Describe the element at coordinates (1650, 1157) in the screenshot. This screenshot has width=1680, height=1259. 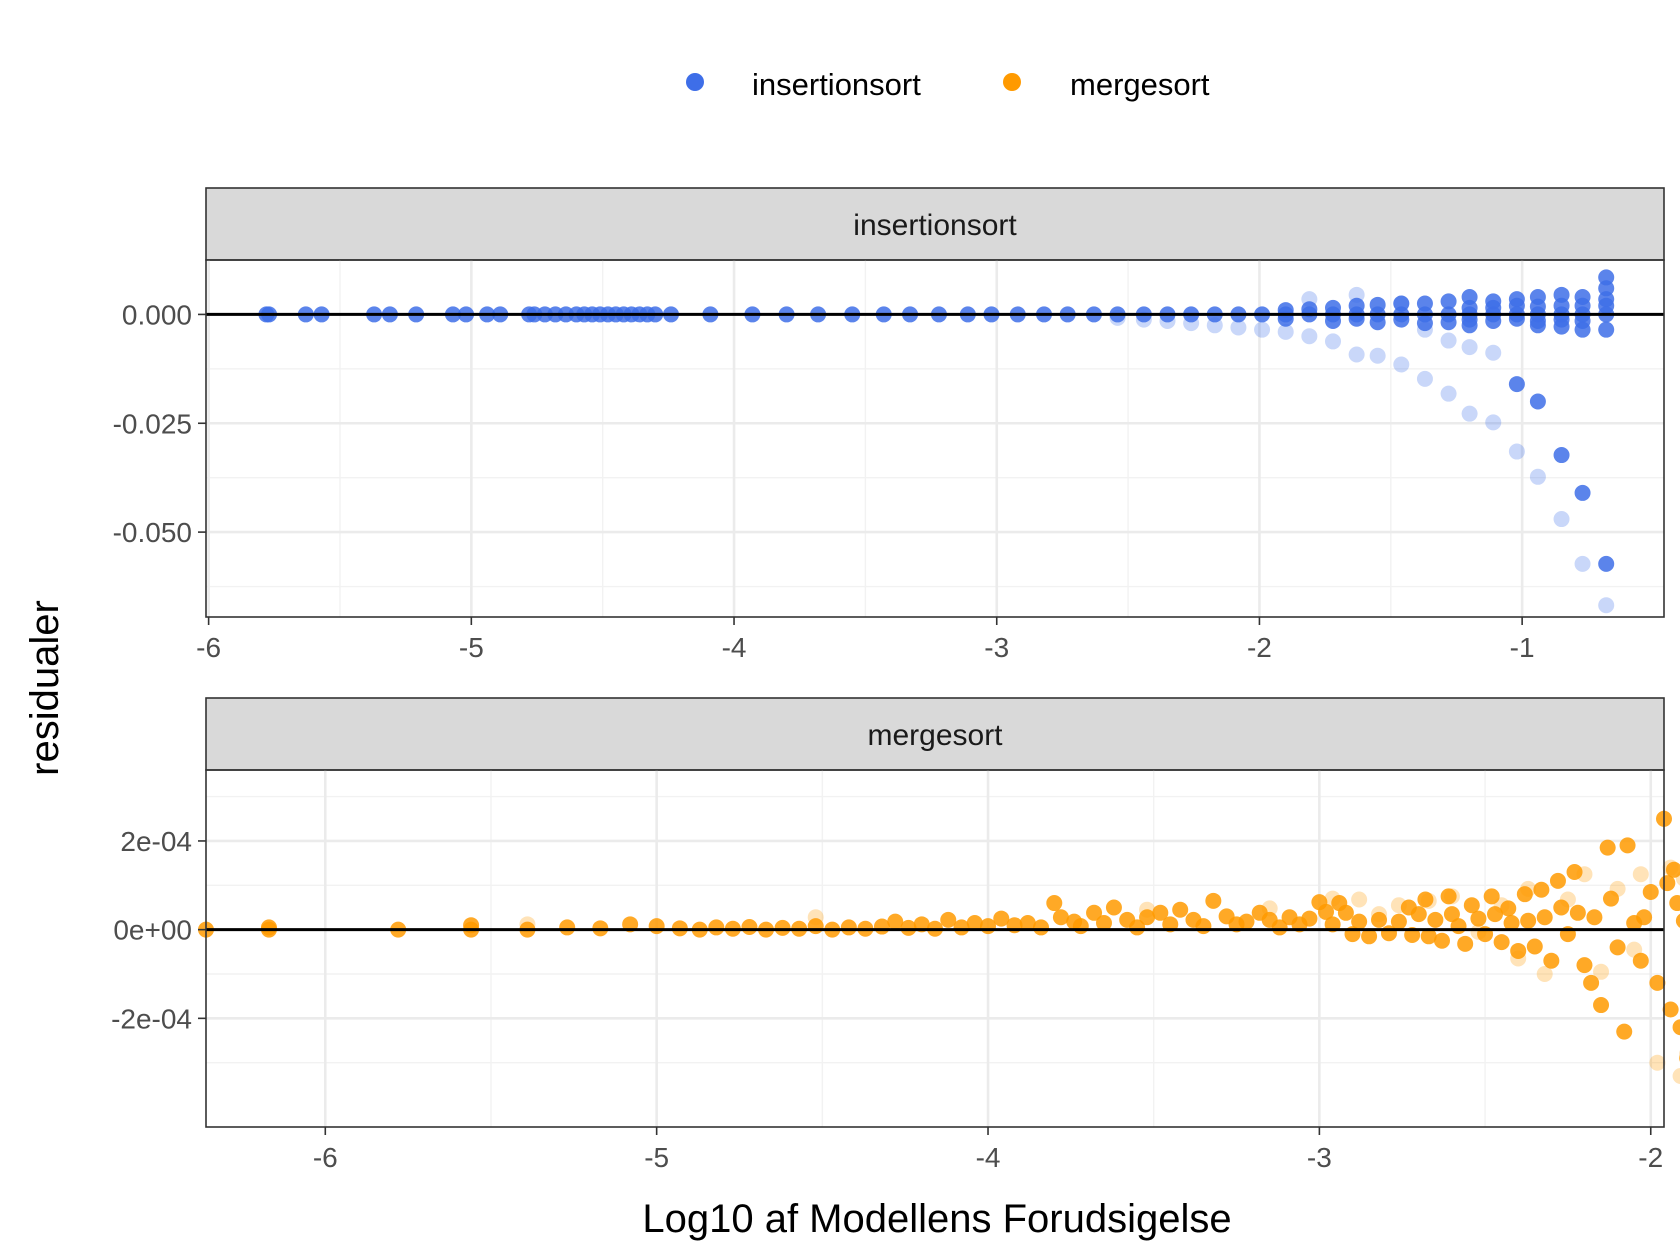
I see `x-tick-label: -2` at that location.